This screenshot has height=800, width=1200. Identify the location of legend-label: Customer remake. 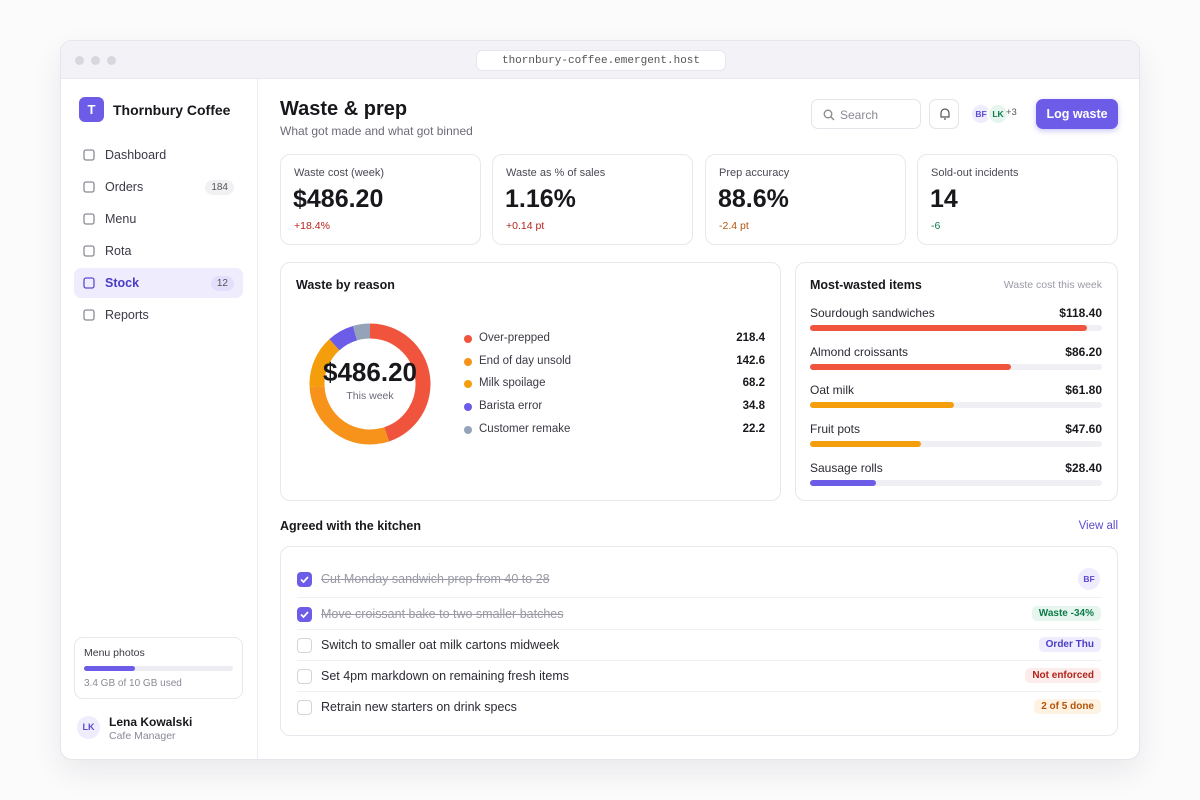
(525, 428).